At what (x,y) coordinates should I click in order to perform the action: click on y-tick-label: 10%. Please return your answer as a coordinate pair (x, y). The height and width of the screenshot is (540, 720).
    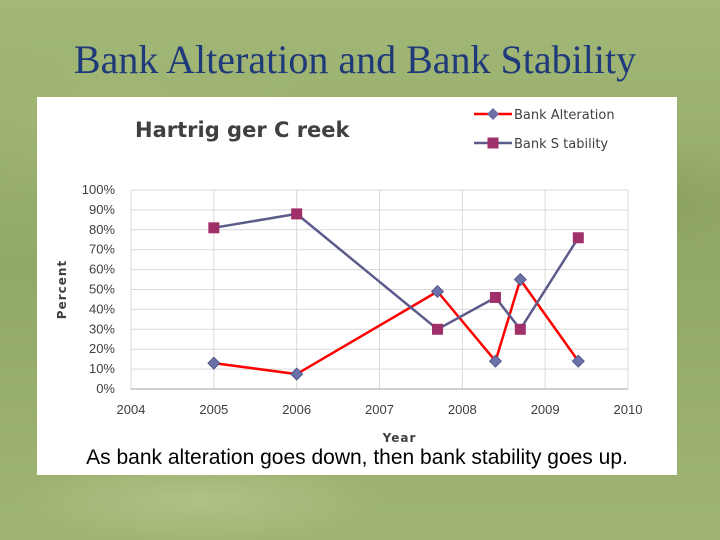
    Looking at the image, I should click on (102, 368).